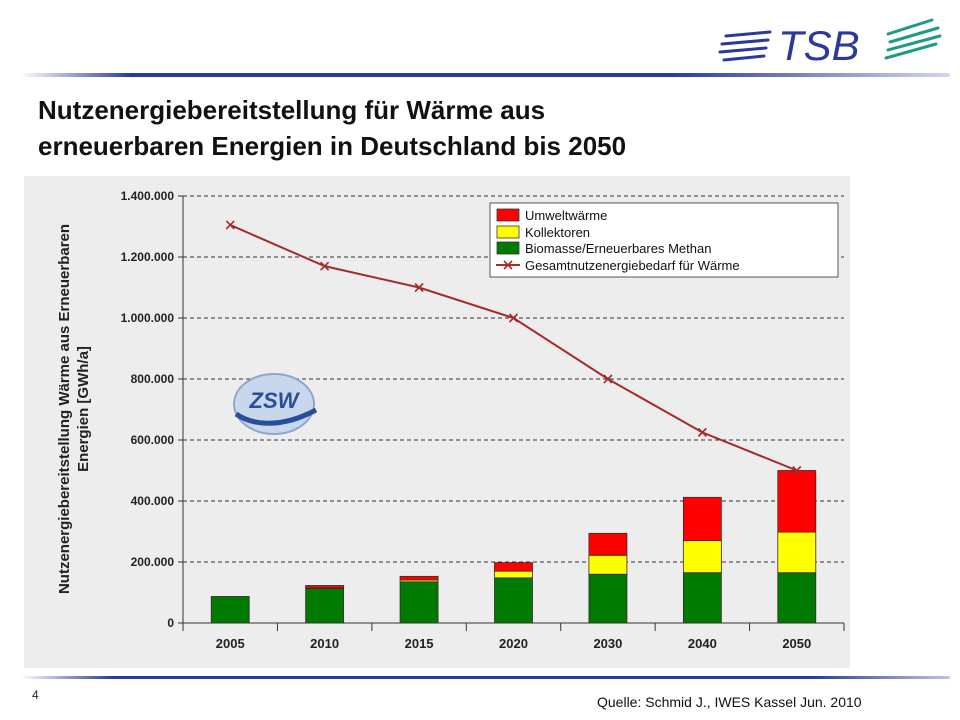 This screenshot has width=960, height=720. What do you see at coordinates (513, 643) in the screenshot?
I see `x-tick-label: 2020` at bounding box center [513, 643].